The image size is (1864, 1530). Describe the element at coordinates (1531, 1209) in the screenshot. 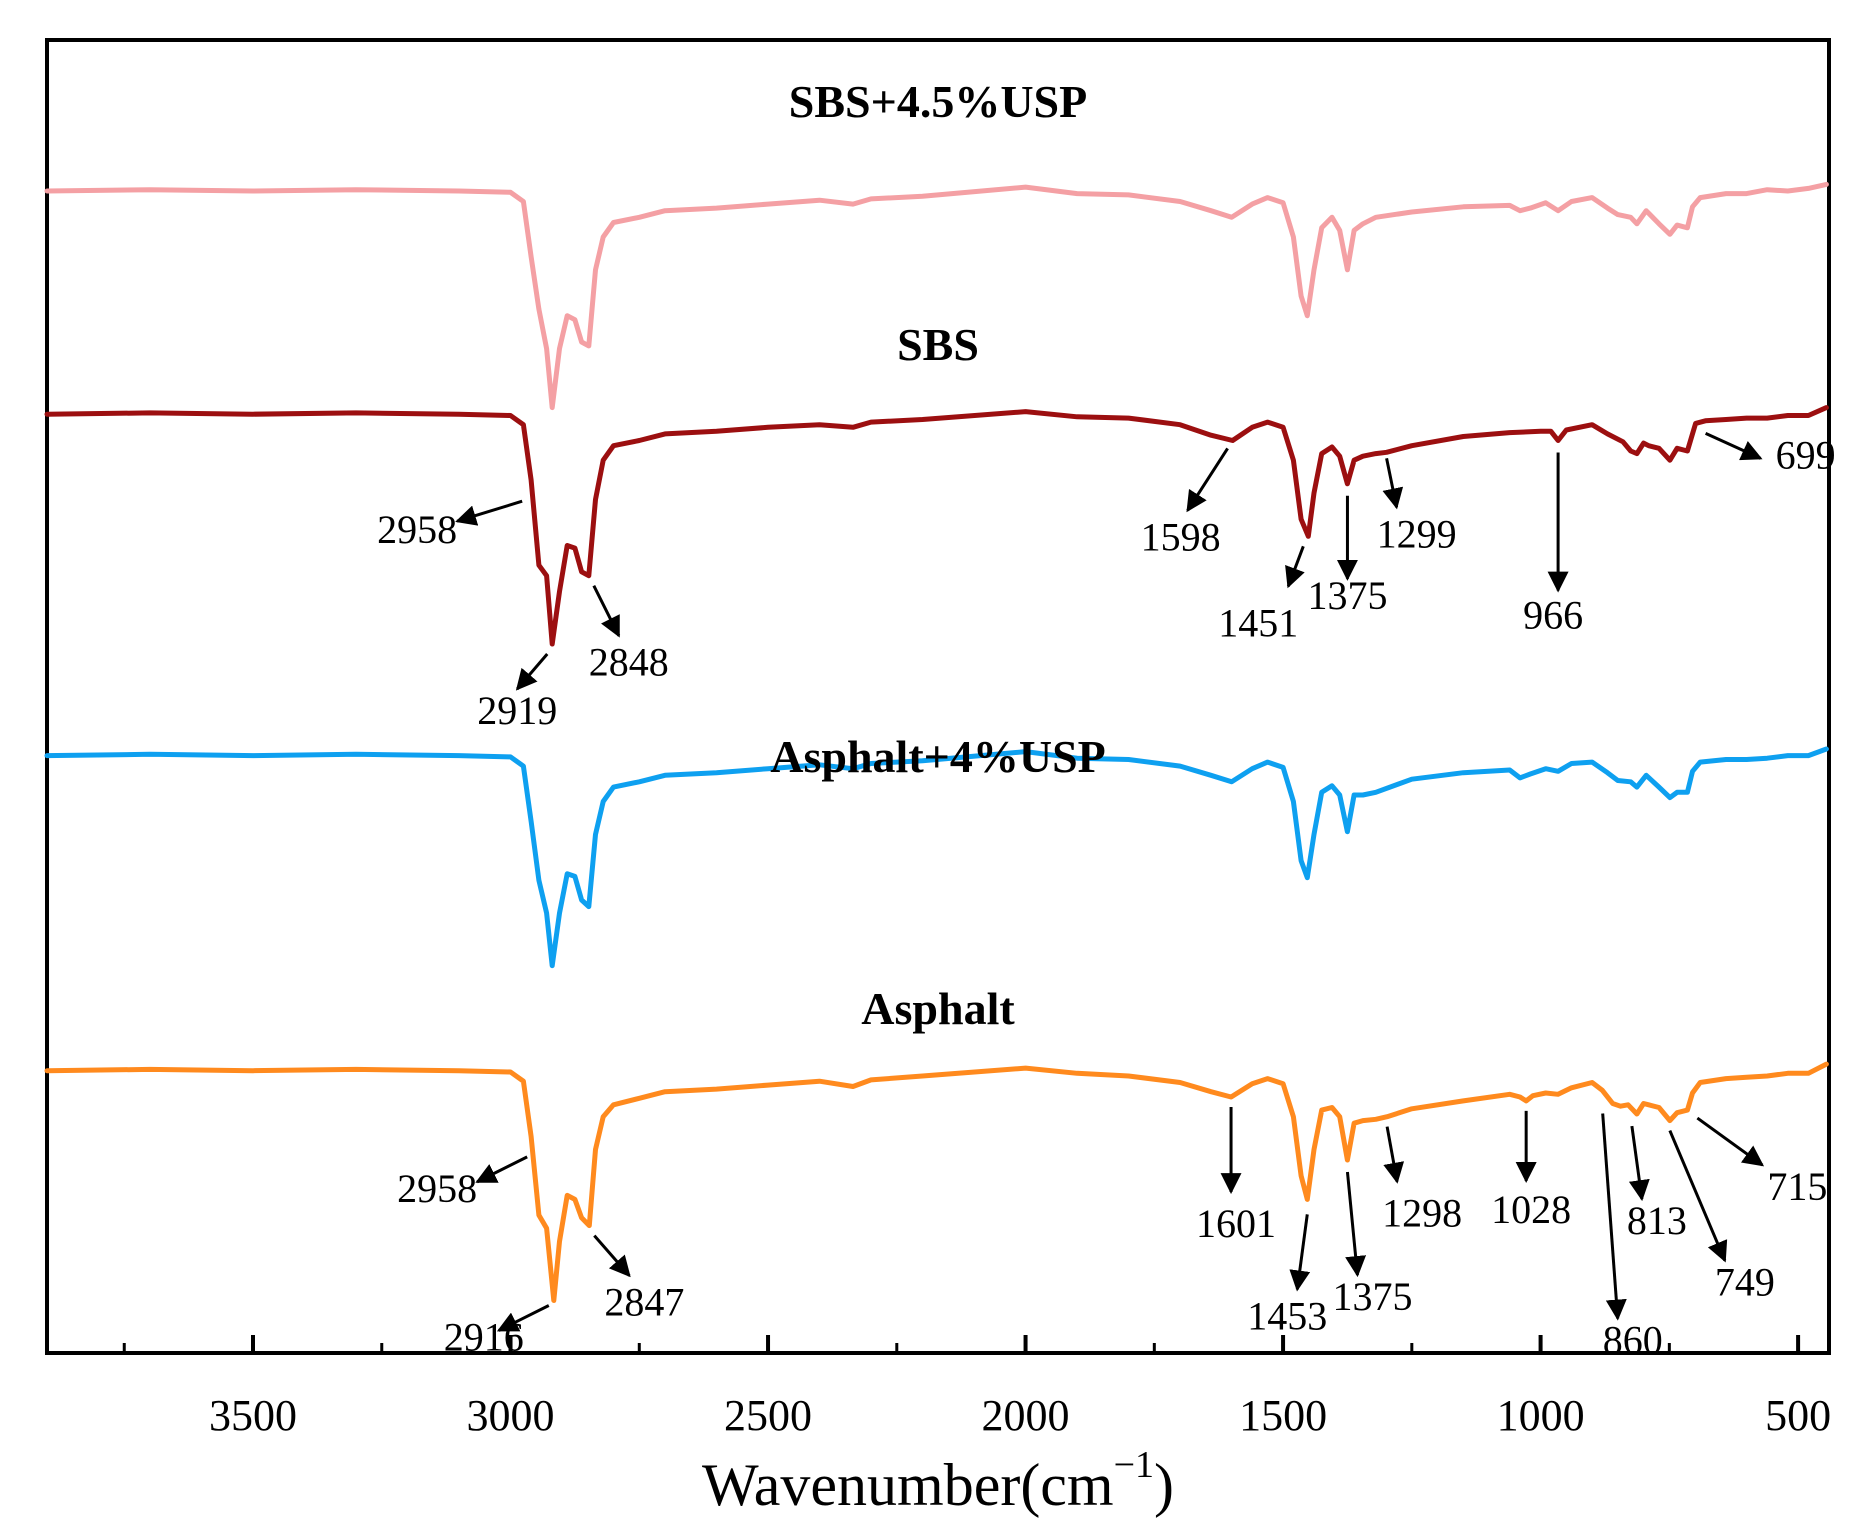

I see `peak-label-asphalt-1028: 1028` at that location.